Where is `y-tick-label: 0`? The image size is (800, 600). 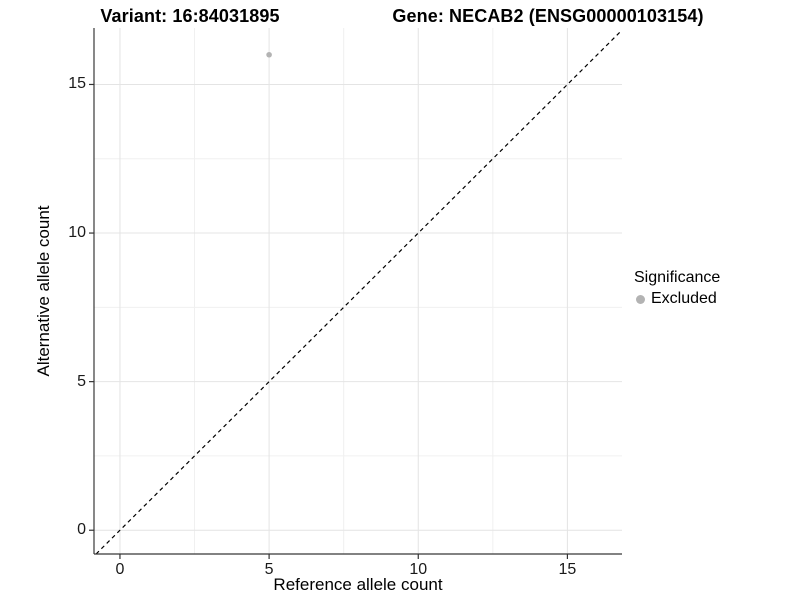 y-tick-label: 0 is located at coordinates (81, 530).